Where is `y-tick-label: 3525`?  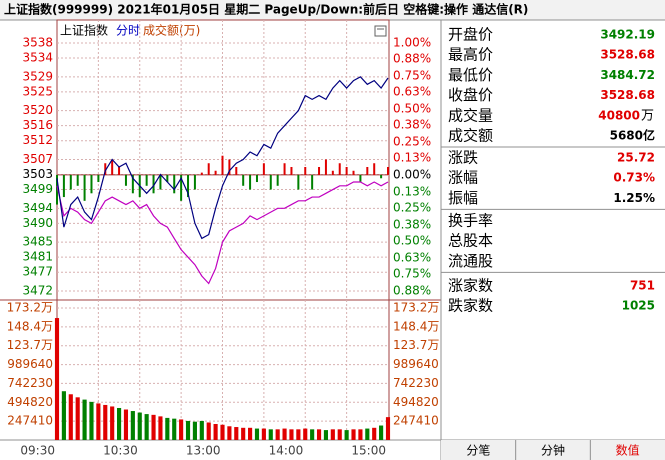 y-tick-label: 3525 is located at coordinates (37, 91).